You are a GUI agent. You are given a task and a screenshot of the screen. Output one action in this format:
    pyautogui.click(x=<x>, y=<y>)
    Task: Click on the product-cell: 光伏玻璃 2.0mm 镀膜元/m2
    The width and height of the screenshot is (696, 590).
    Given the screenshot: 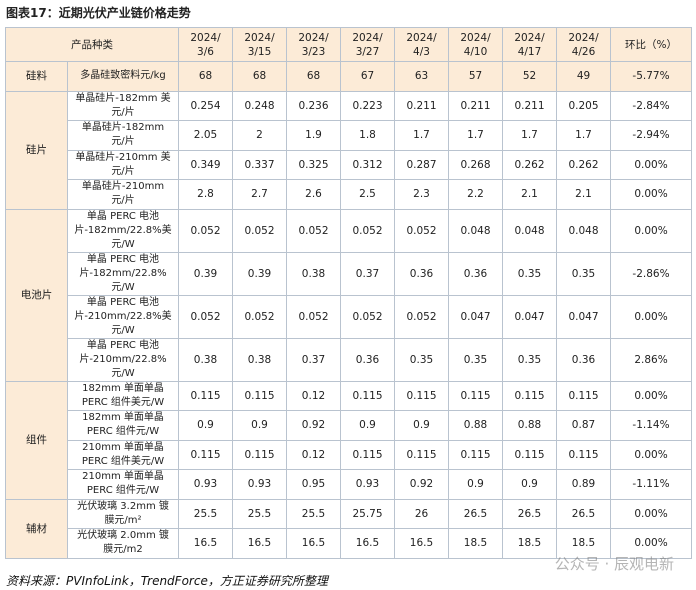 What is the action you would take?
    pyautogui.click(x=123, y=543)
    